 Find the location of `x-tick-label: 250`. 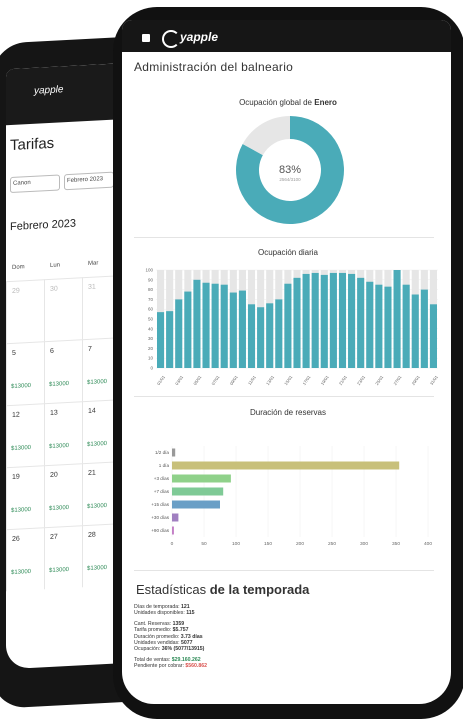

x-tick-label: 250 is located at coordinates (332, 544).